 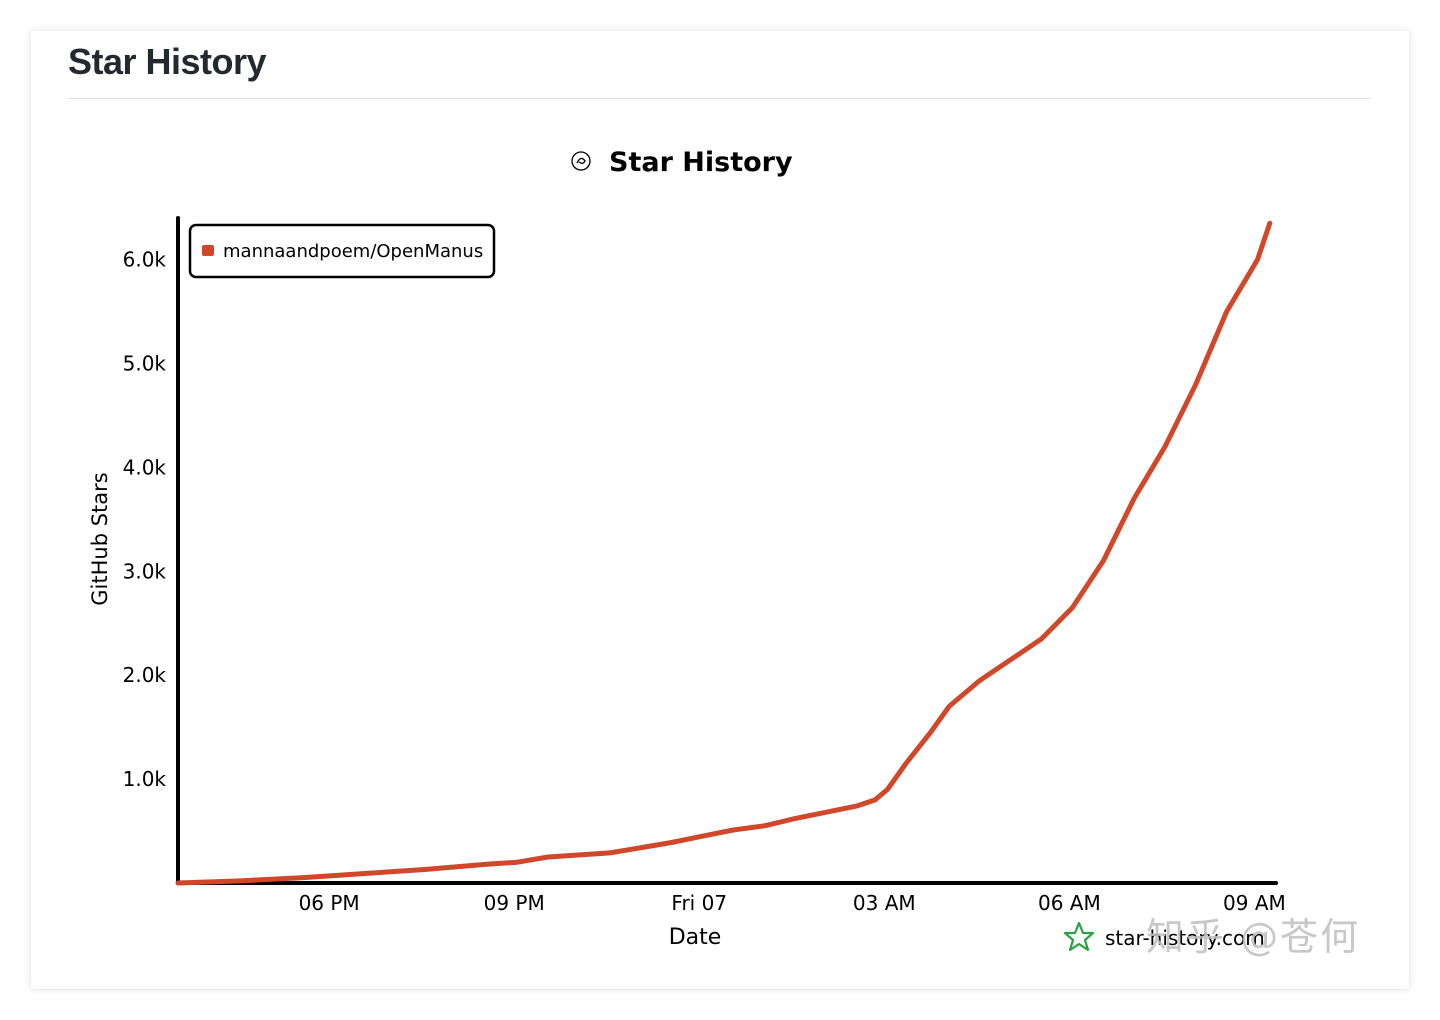 What do you see at coordinates (145, 363) in the screenshot?
I see `y-tick-label: 5.0k` at bounding box center [145, 363].